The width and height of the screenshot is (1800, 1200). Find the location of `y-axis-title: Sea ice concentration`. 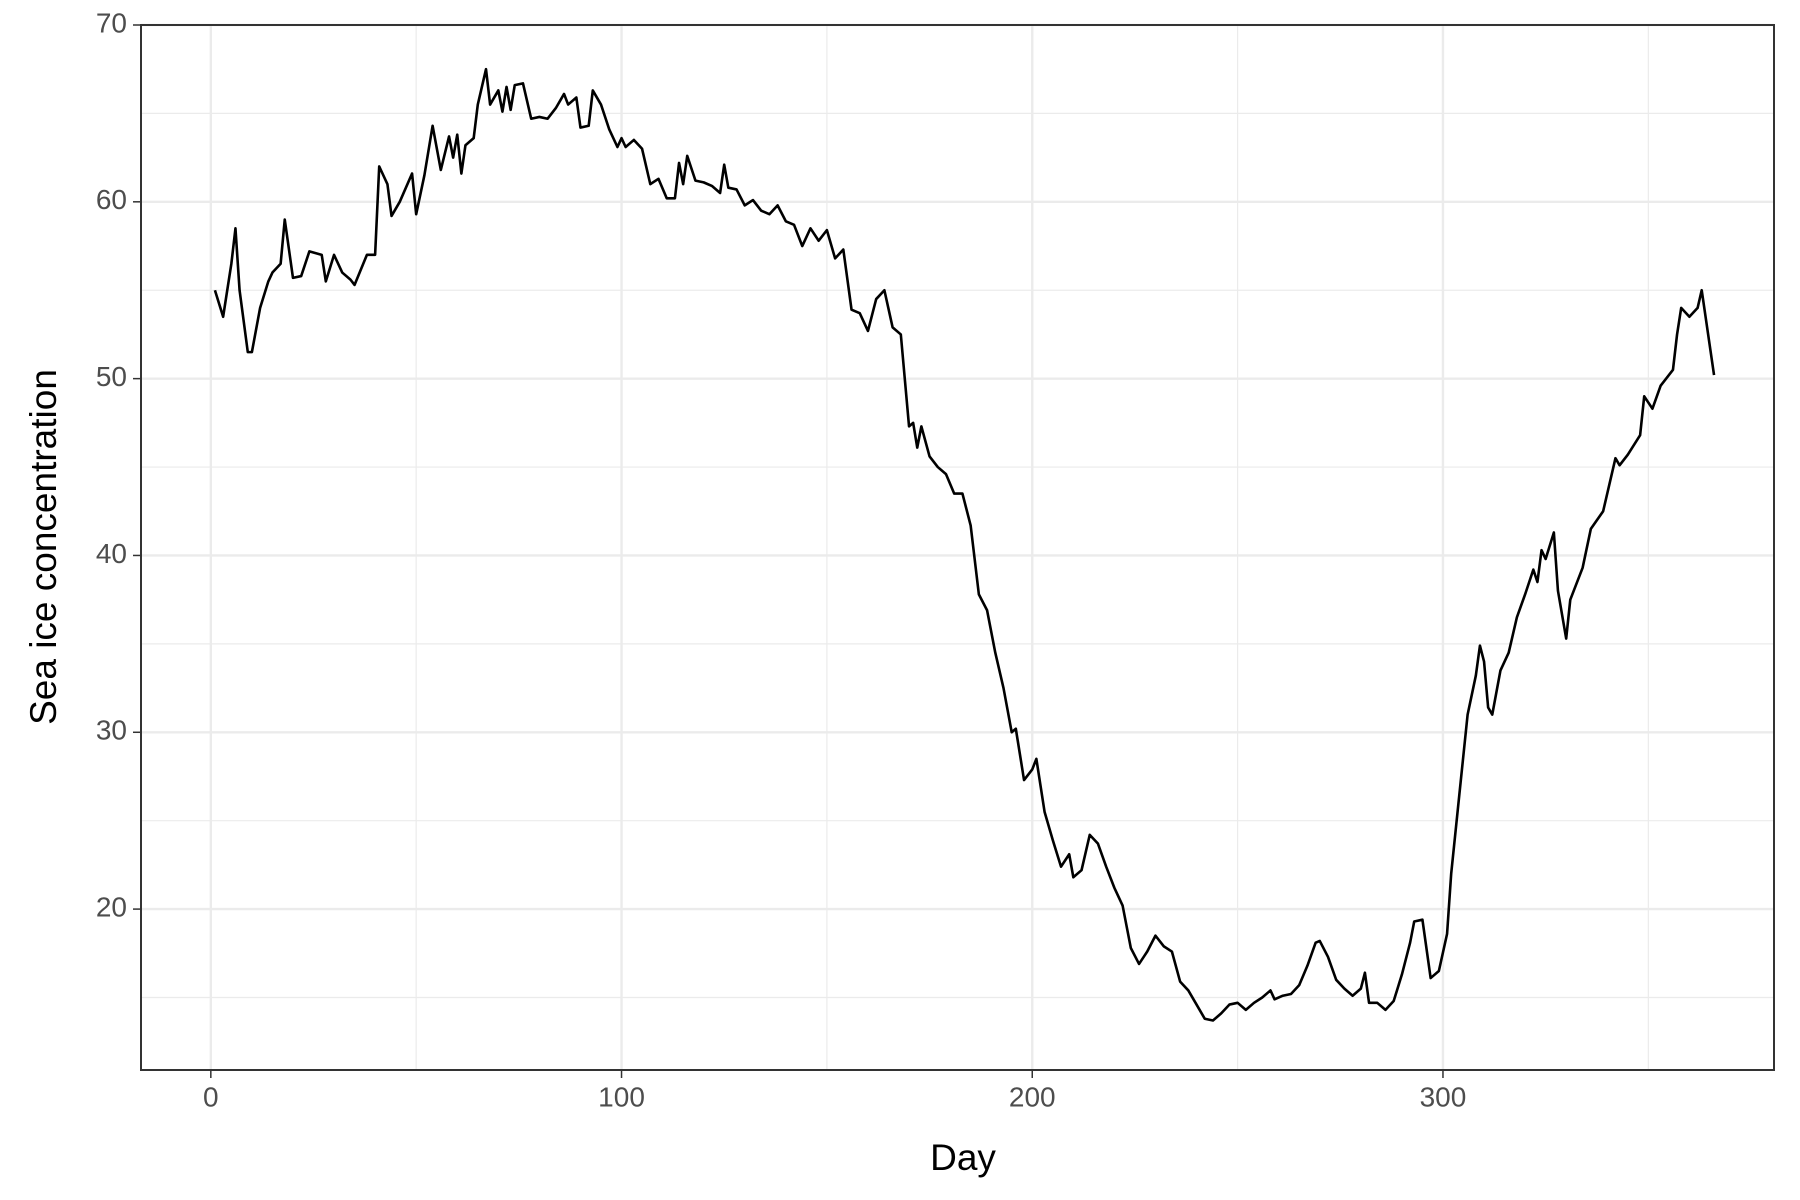

y-axis-title: Sea ice concentration is located at coordinates (43, 547).